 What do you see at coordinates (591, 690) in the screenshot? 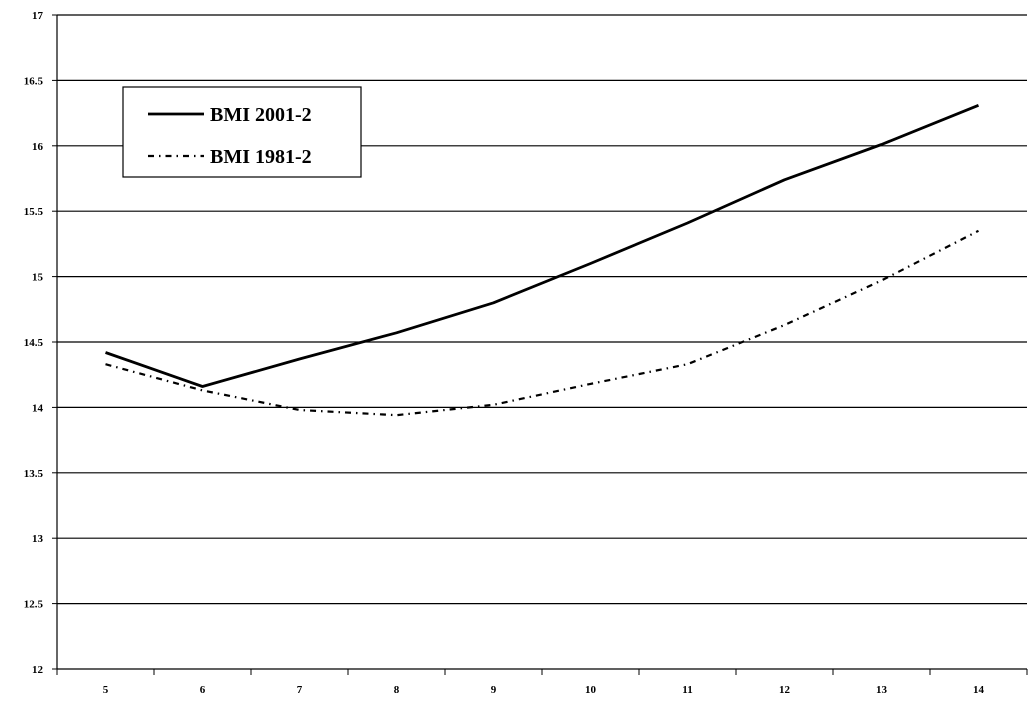
I see `x-tick-label: 10` at bounding box center [591, 690].